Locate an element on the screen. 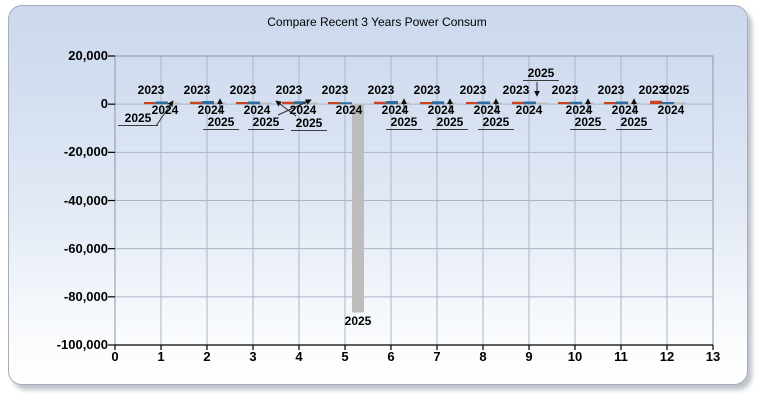  x-axis-tick-label: 5 is located at coordinates (345, 356).